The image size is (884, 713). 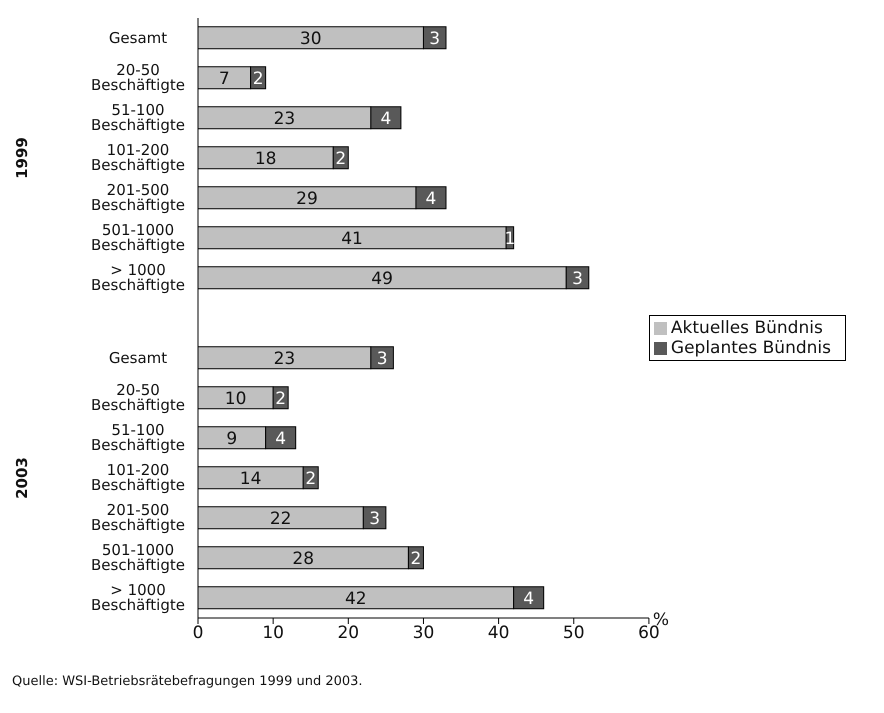 I want to click on data-label: 28, so click(x=303, y=558).